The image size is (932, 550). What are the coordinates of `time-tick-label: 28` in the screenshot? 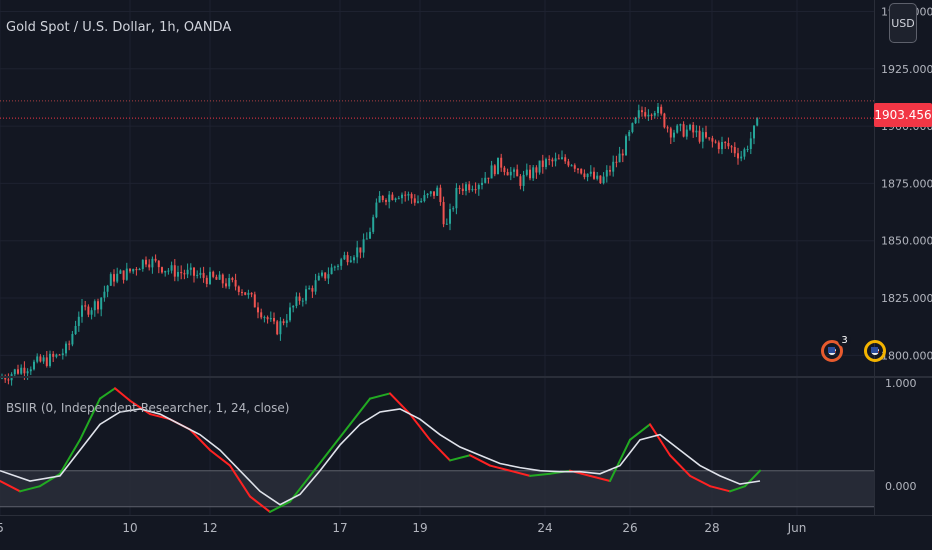 It's located at (711, 528).